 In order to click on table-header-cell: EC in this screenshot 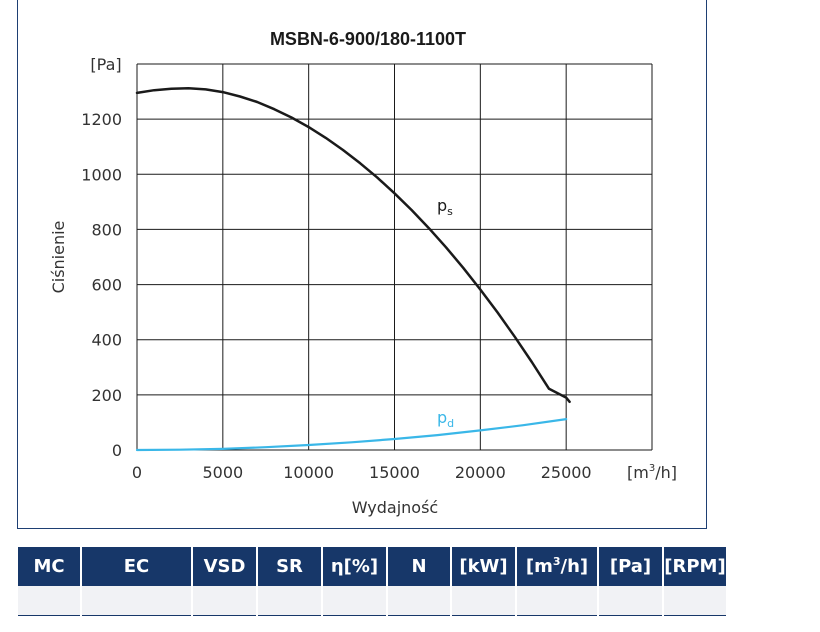, I will do `click(137, 566)`.